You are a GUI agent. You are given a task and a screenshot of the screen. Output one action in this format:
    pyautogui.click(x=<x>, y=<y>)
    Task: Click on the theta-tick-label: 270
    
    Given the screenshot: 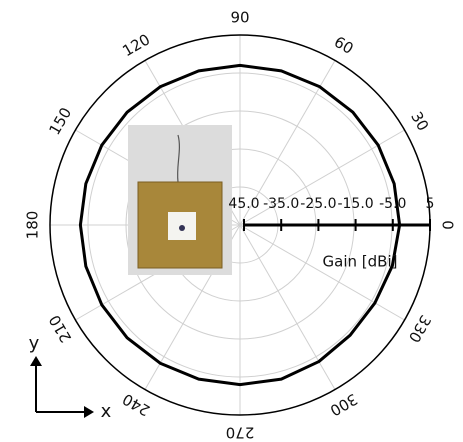 What is the action you would take?
    pyautogui.click(x=240, y=433)
    